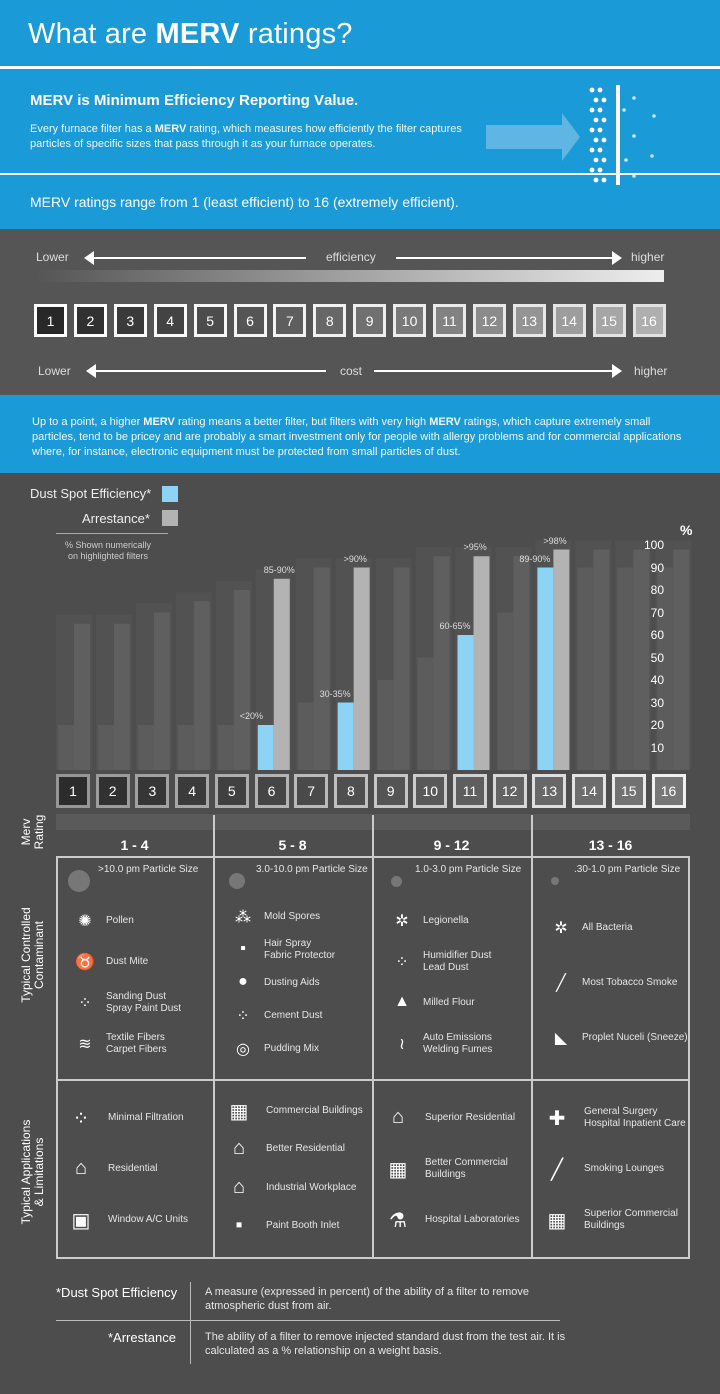 Image resolution: width=720 pixels, height=1394 pixels. What do you see at coordinates (686, 530) in the screenshot?
I see `chart-y-unit: %` at bounding box center [686, 530].